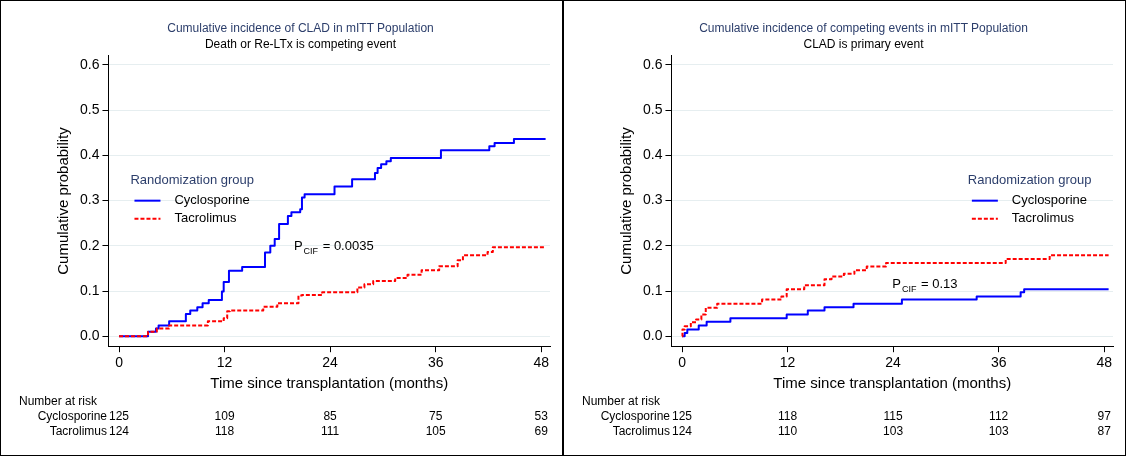 Image resolution: width=1127 pixels, height=456 pixels. Describe the element at coordinates (1104, 416) in the screenshot. I see `text: 97` at that location.